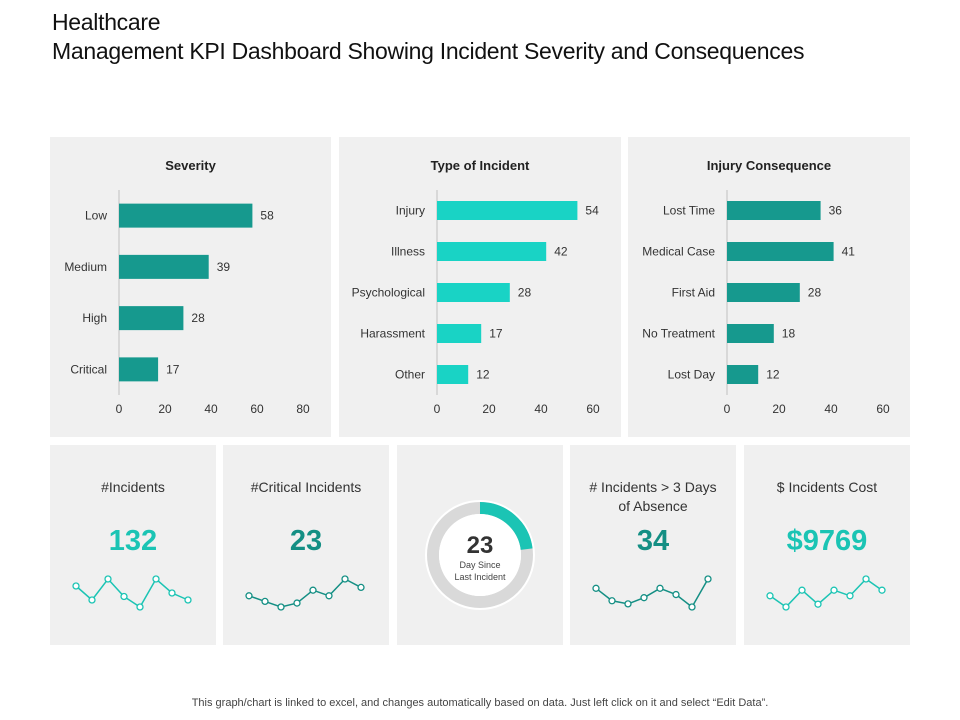  Describe the element at coordinates (769, 165) in the screenshot. I see `injury-consequence-chart-title: Injury Consequence` at that location.